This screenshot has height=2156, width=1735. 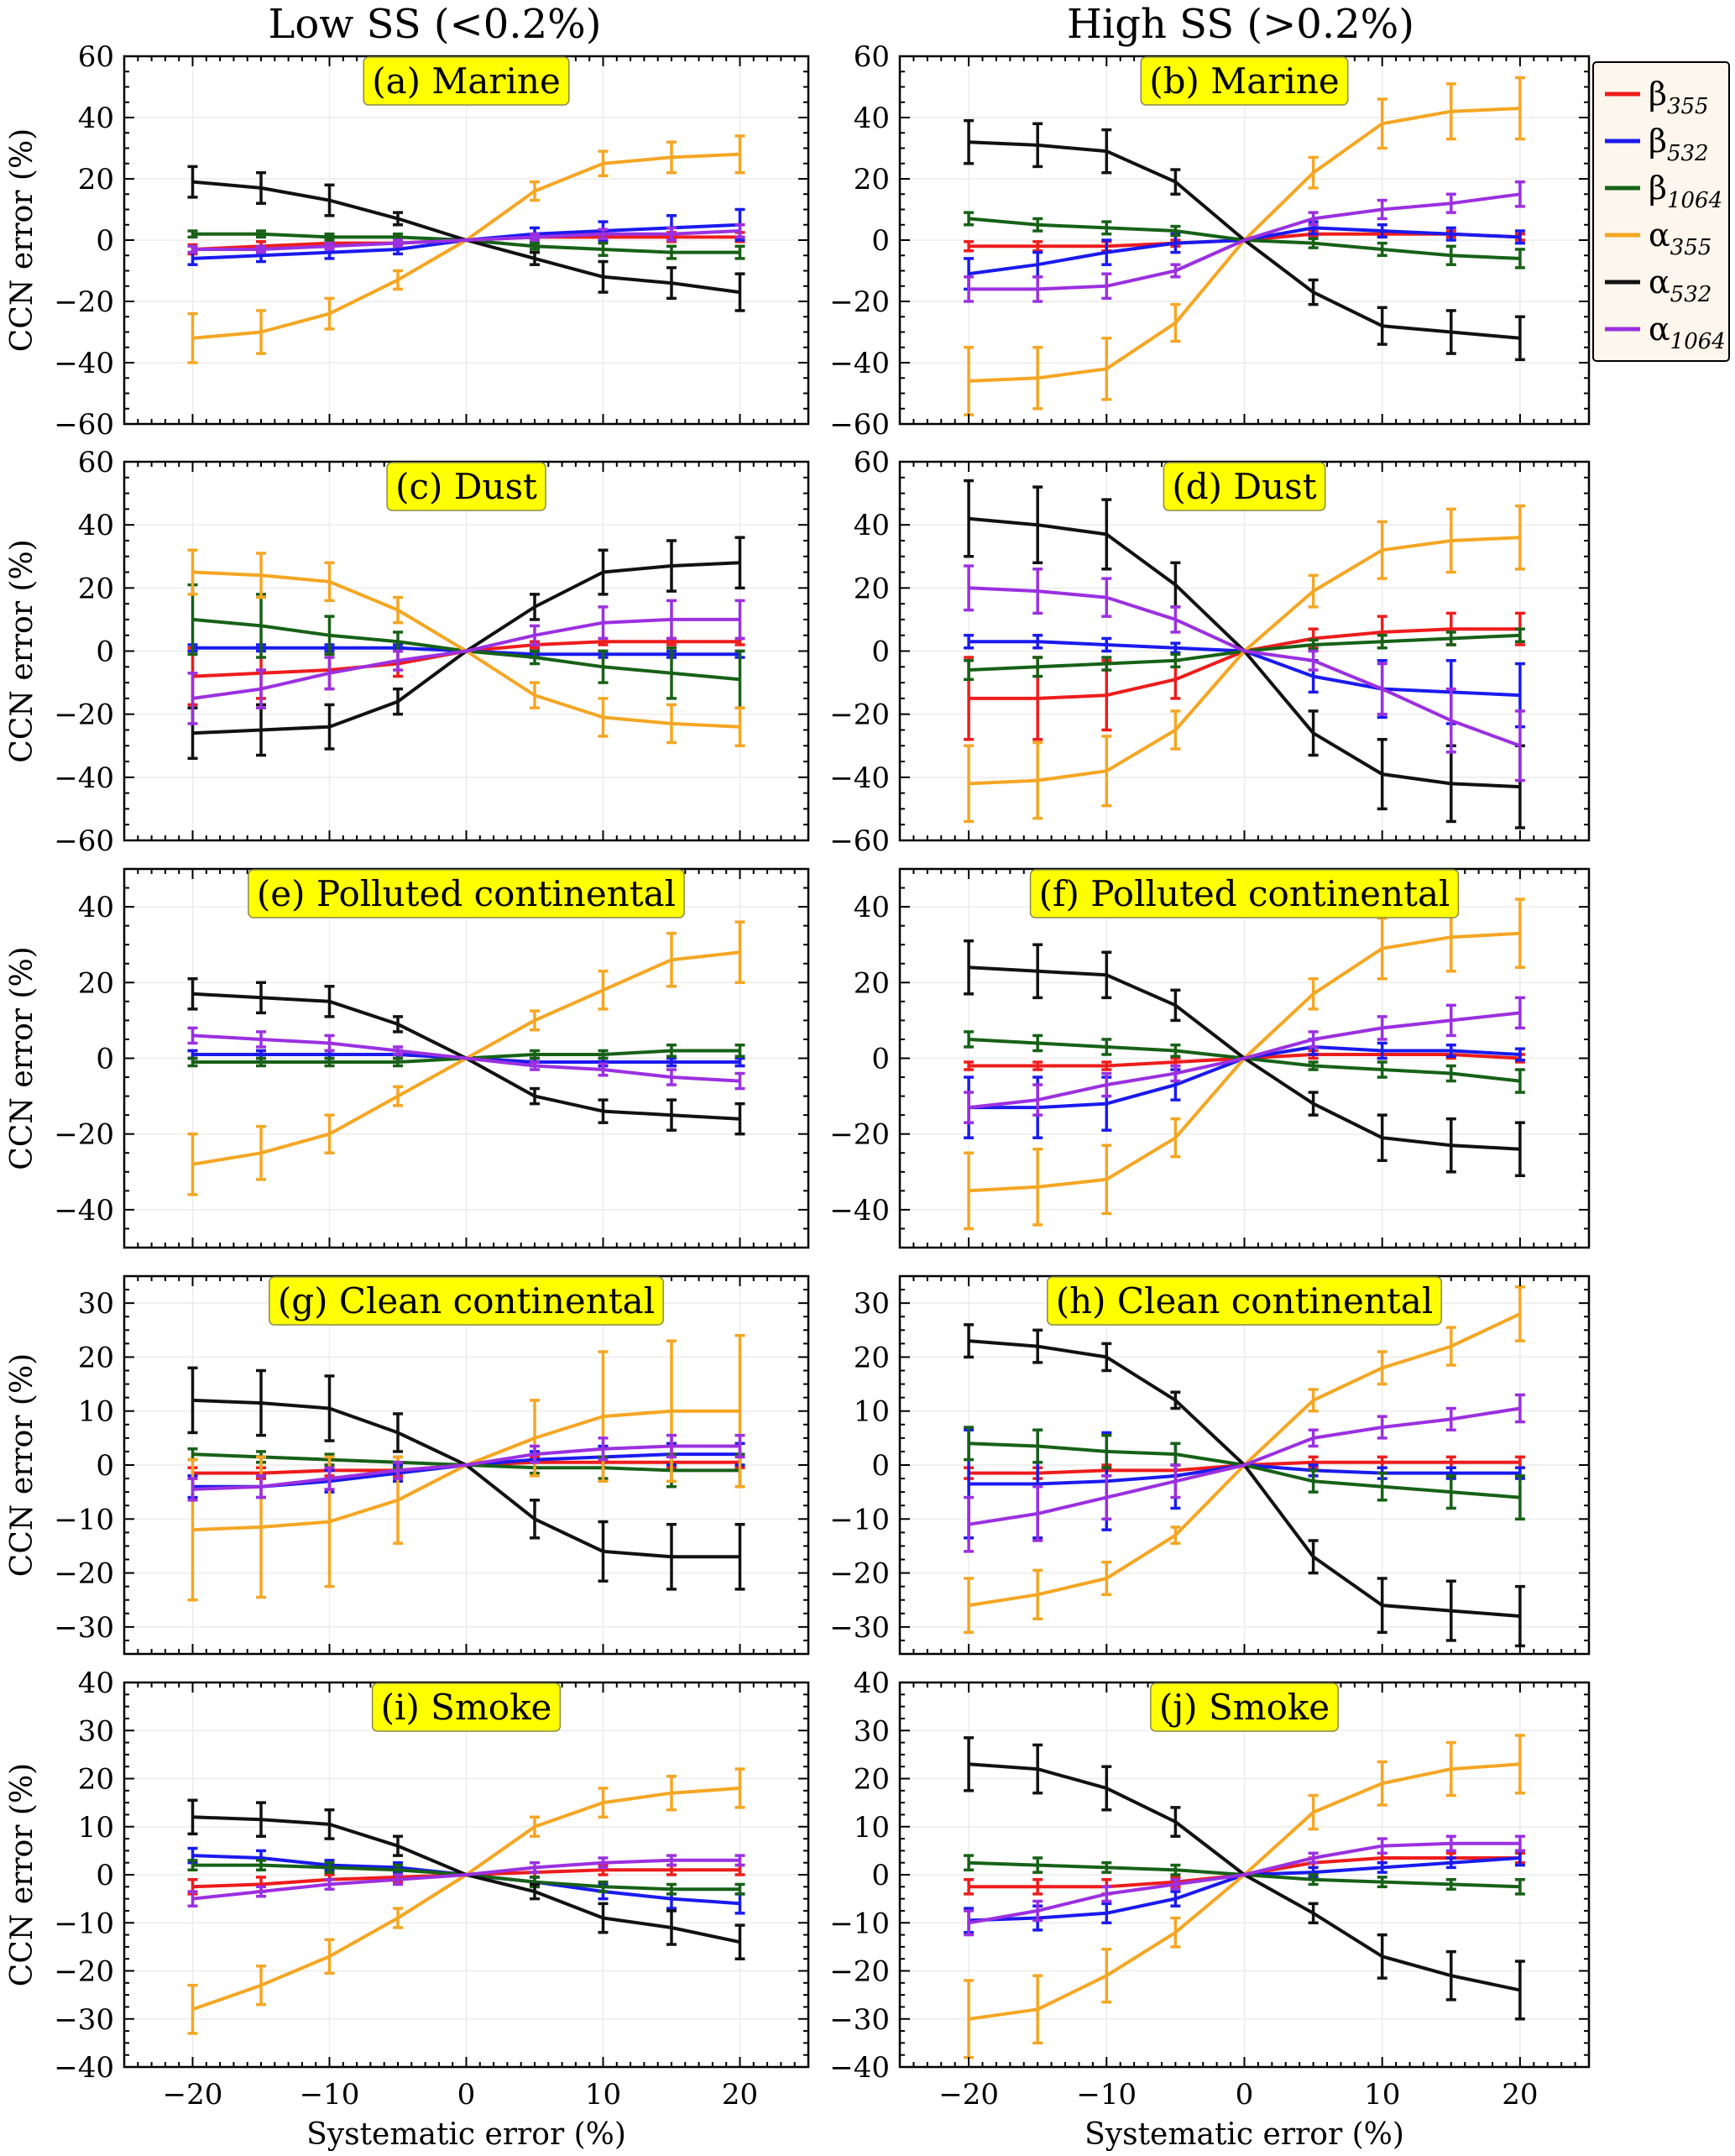 What do you see at coordinates (1244, 81) in the screenshot?
I see `panel-title: (b) Marine` at bounding box center [1244, 81].